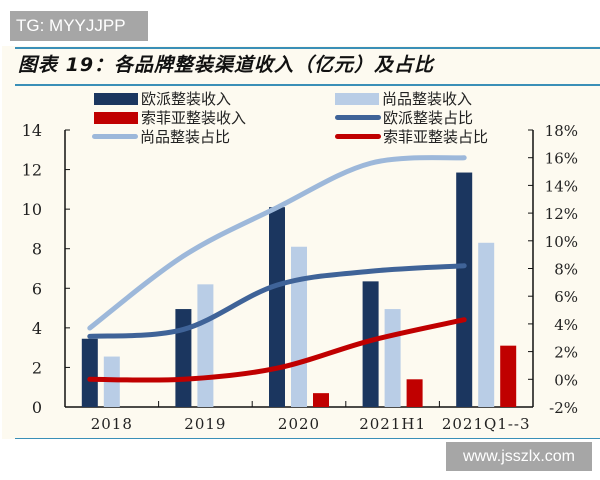 Image resolution: width=600 pixels, height=480 pixels. I want to click on right-tick-label: 6%, so click(566, 297).